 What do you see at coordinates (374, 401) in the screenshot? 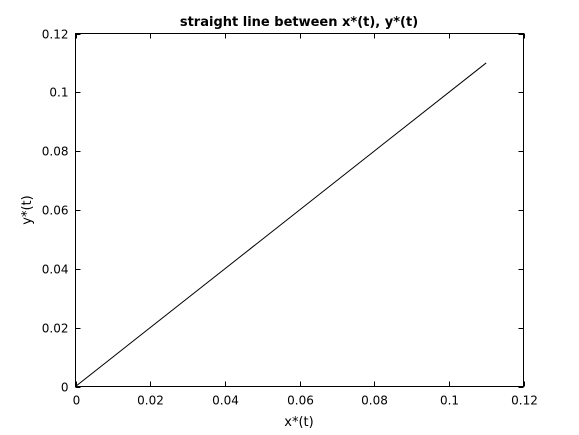
I see `x-tick-label: 0.08` at bounding box center [374, 401].